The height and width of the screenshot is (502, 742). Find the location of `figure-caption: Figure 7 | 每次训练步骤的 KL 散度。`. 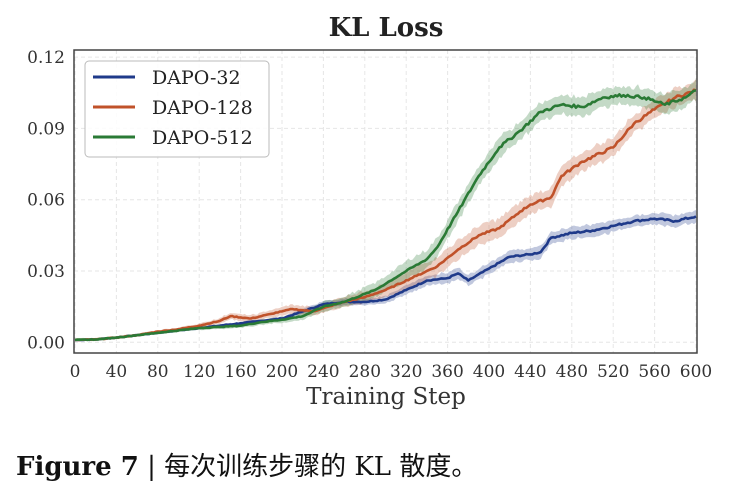

figure-caption: Figure 7 | 每次训练步骤的 KL 散度。 is located at coordinates (246, 464).